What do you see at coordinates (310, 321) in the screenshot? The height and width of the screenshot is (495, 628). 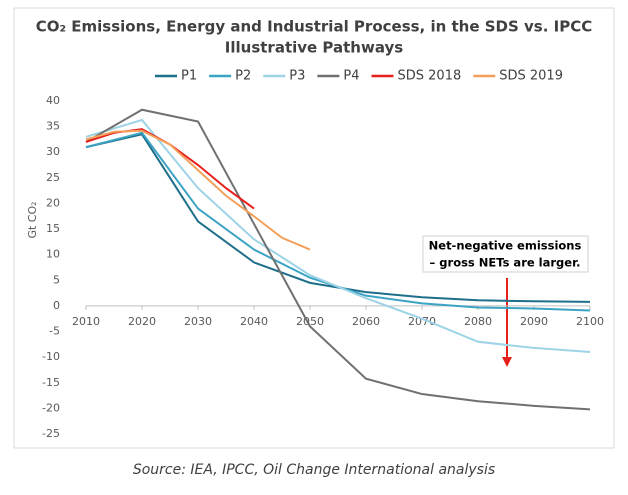 I see `x-tick-label: 2050` at bounding box center [310, 321].